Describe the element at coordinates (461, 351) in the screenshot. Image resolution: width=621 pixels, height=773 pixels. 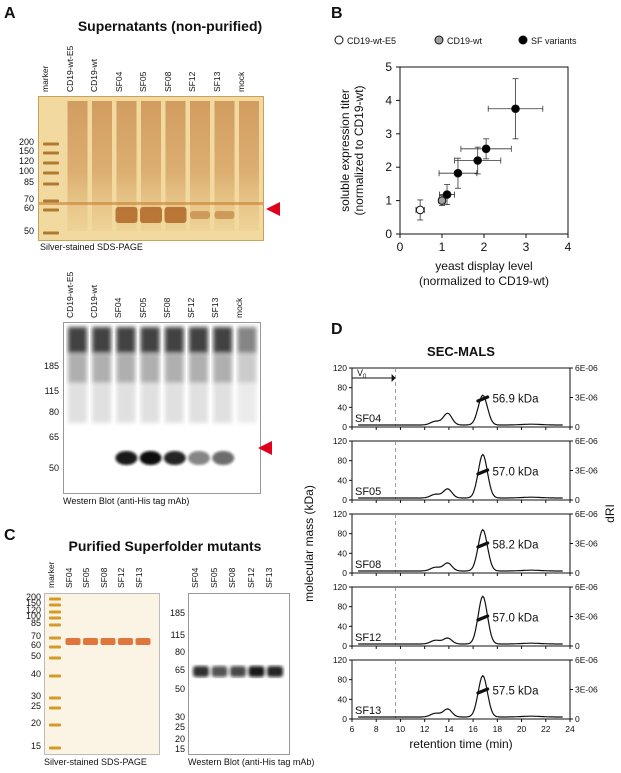
I see `chart-title: SEC-MALS` at that location.